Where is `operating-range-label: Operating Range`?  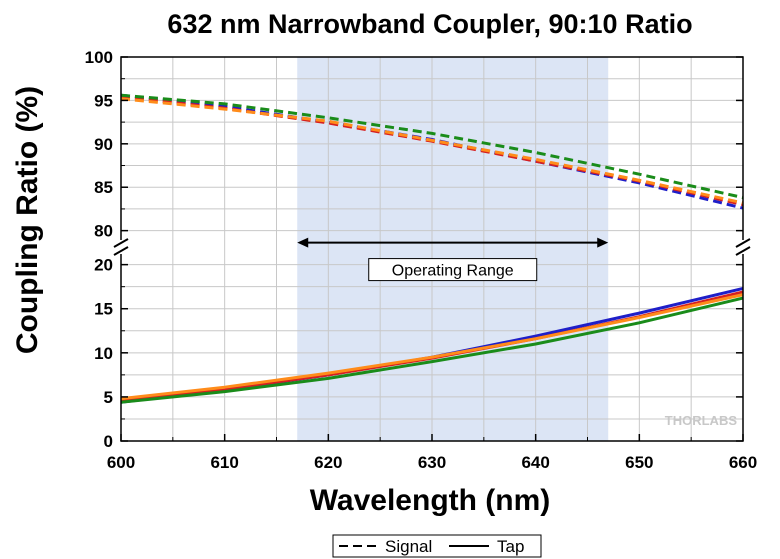 operating-range-label: Operating Range is located at coordinates (453, 271).